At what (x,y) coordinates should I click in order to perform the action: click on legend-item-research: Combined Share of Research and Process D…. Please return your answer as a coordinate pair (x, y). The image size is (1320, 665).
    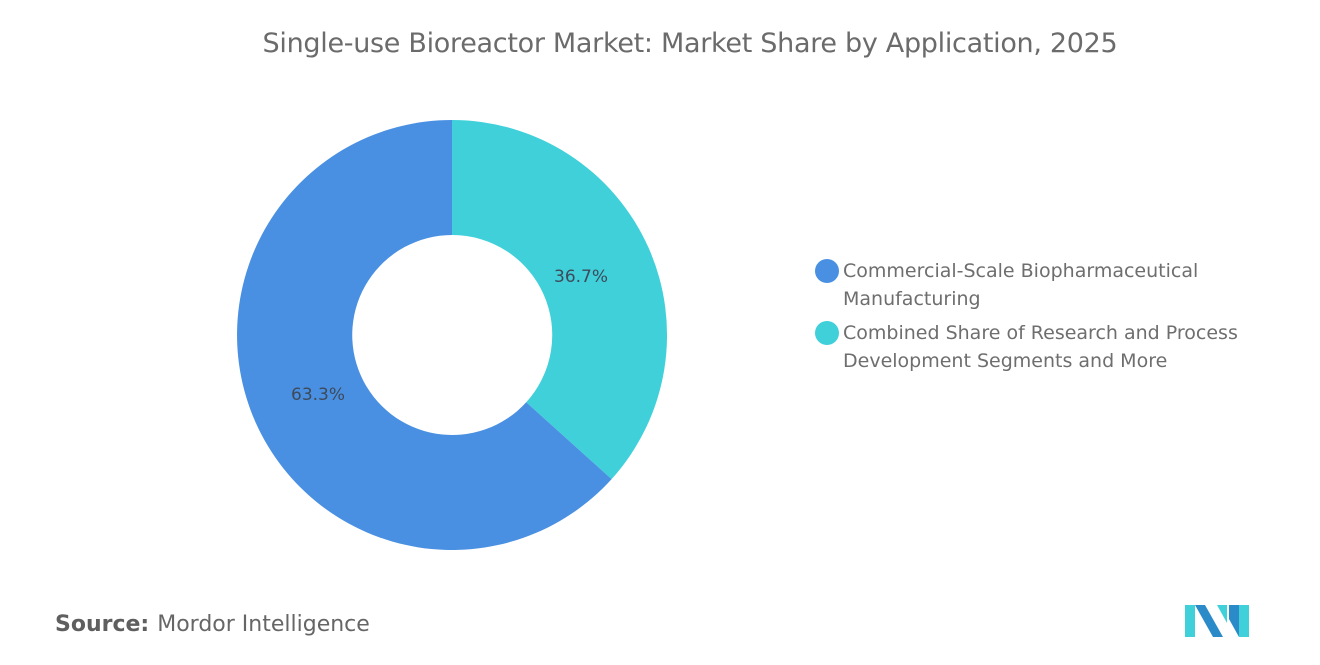
    Looking at the image, I should click on (1050, 347).